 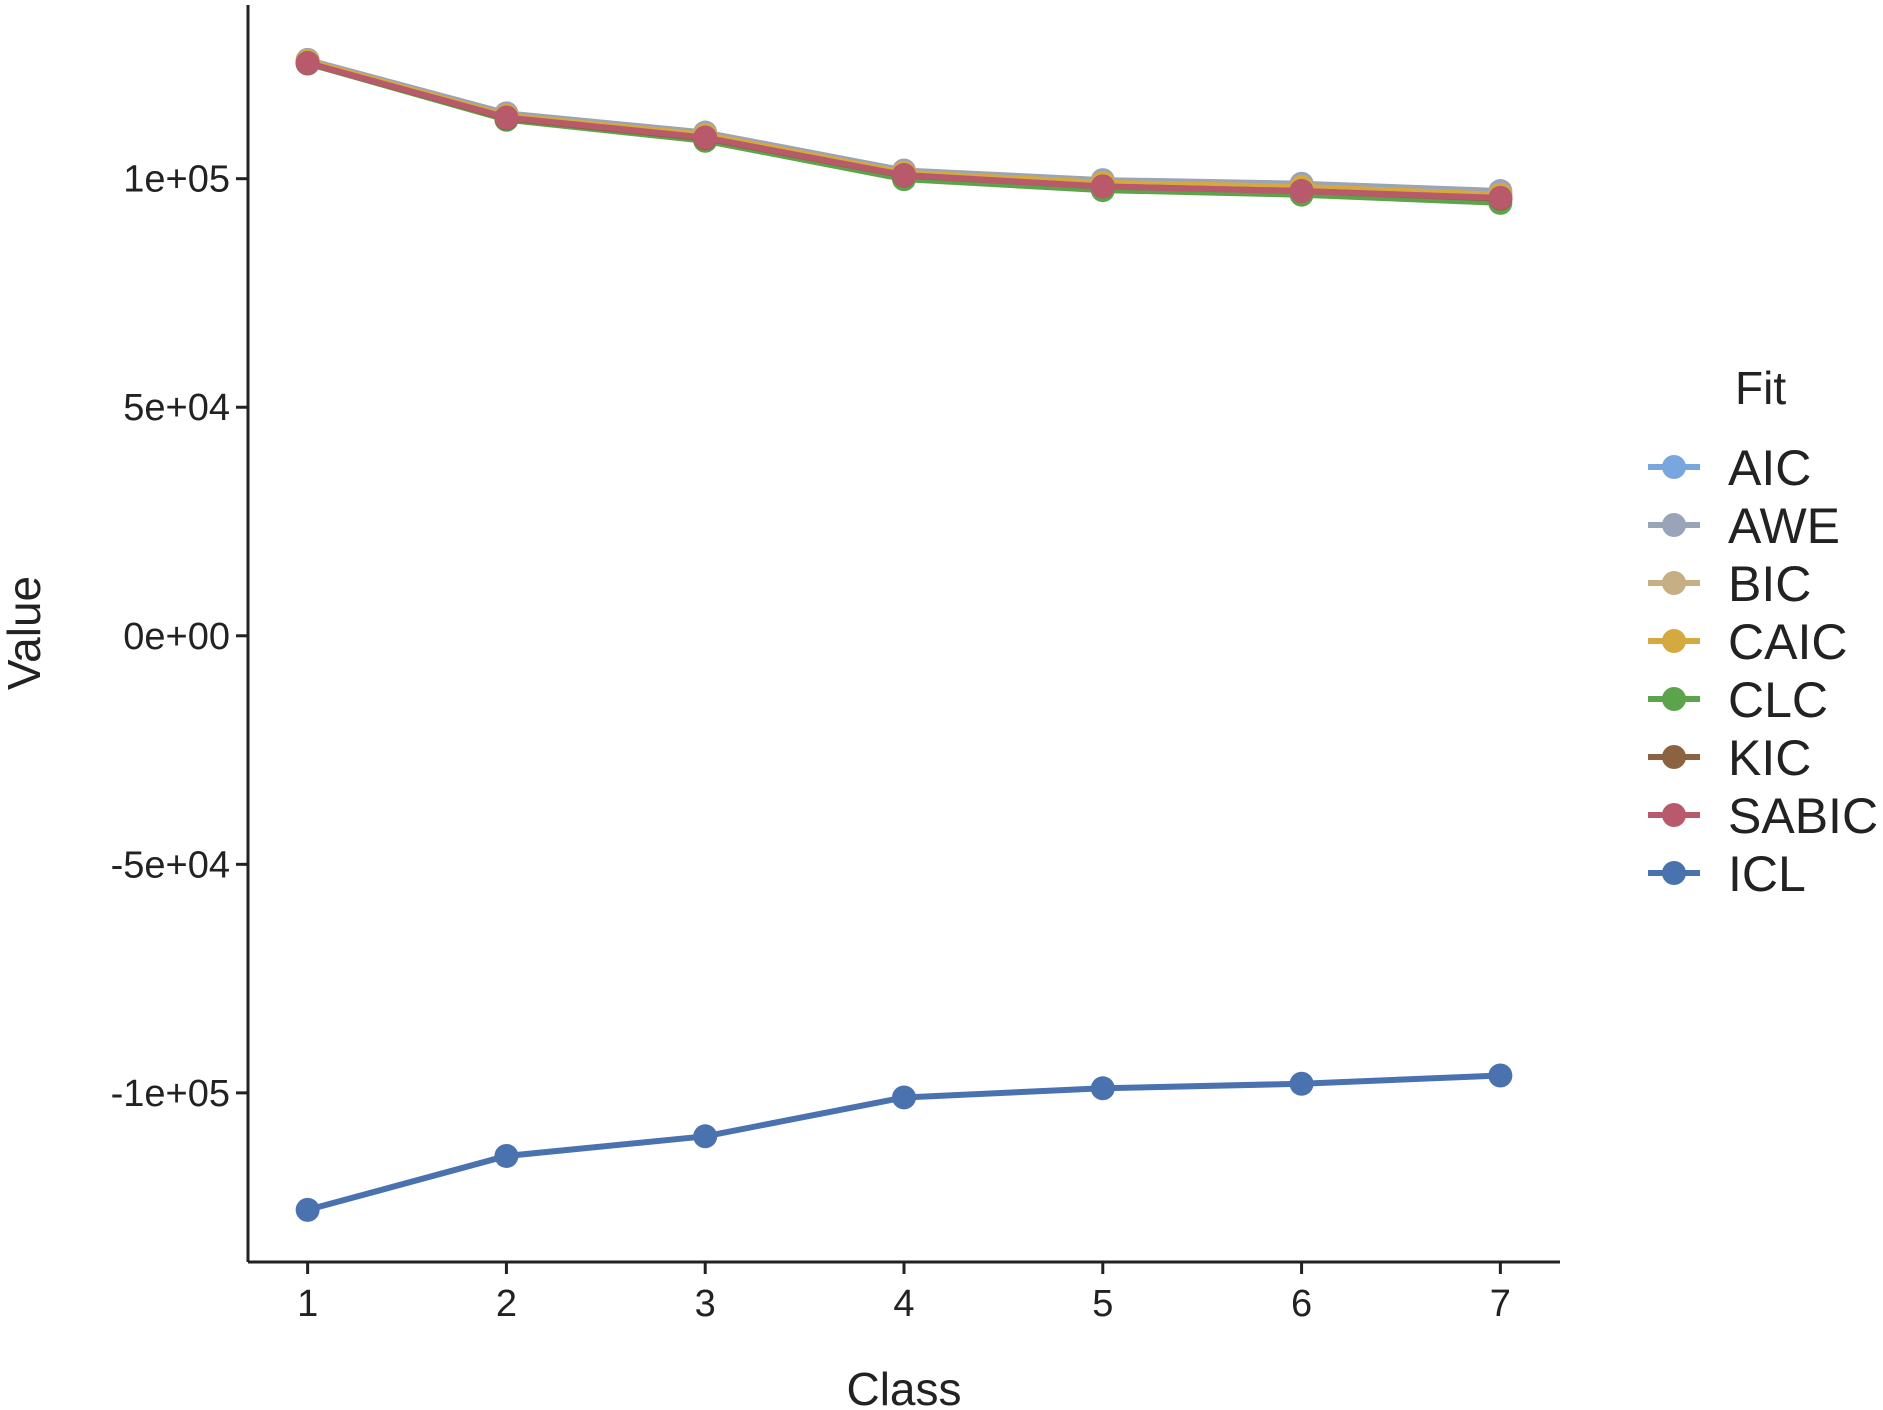 I want to click on x-tick-label: 1, so click(x=307, y=1304).